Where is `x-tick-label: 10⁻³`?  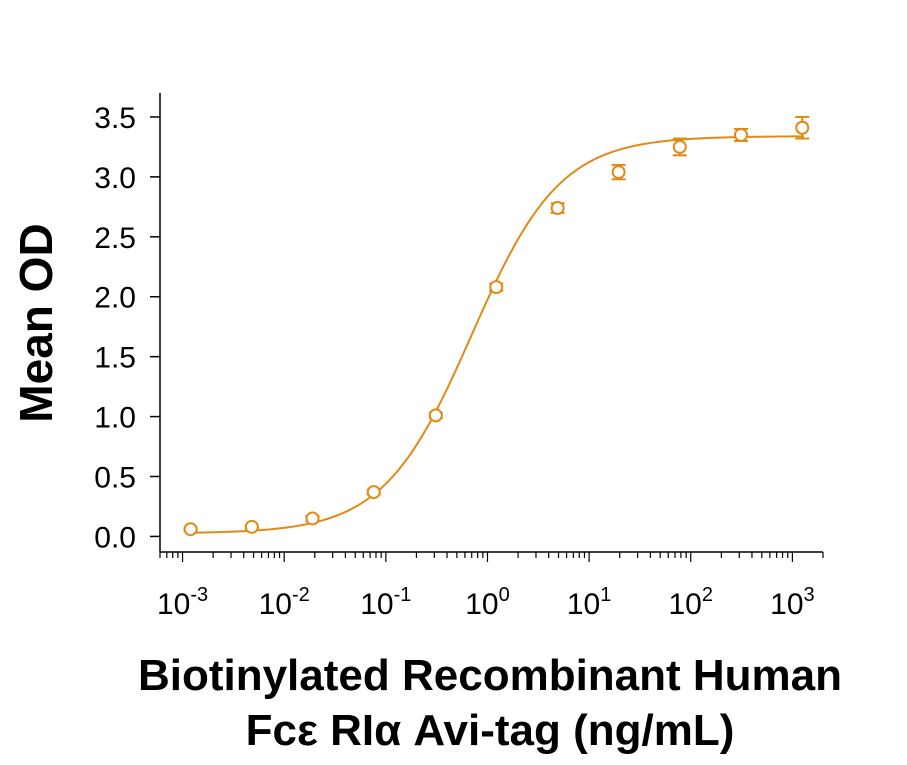
x-tick-label: 10⁻³ is located at coordinates (182, 602).